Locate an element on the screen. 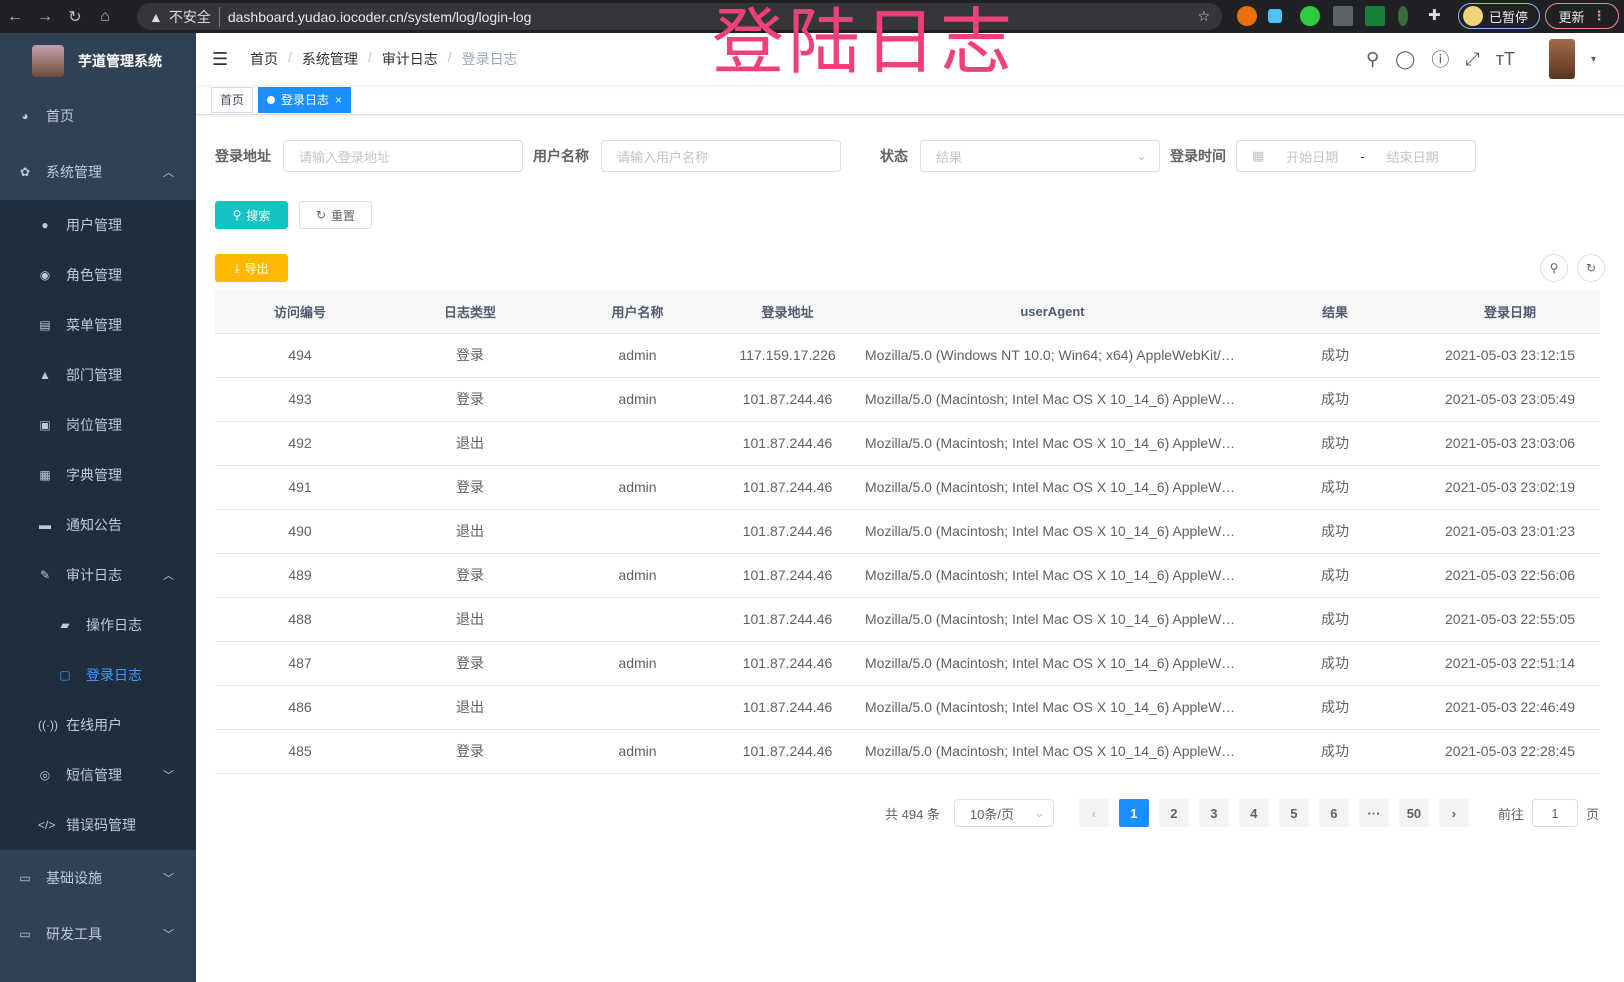 The image size is (1624, 982). page-button: 4 is located at coordinates (1253, 813).